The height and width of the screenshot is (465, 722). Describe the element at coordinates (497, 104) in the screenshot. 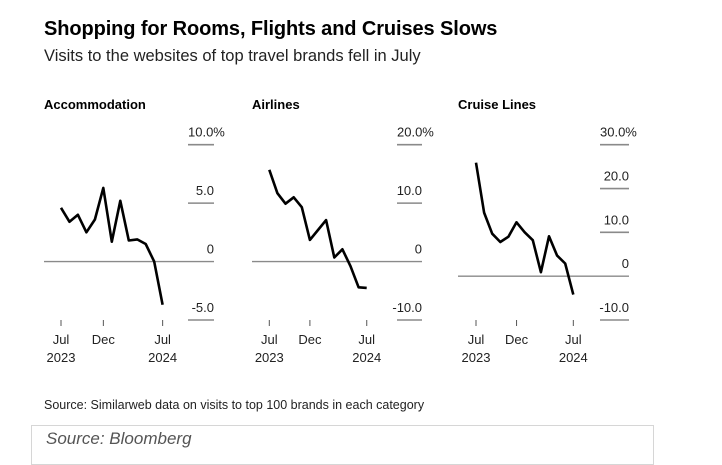

I see `panel-title: Cruise Lines` at that location.